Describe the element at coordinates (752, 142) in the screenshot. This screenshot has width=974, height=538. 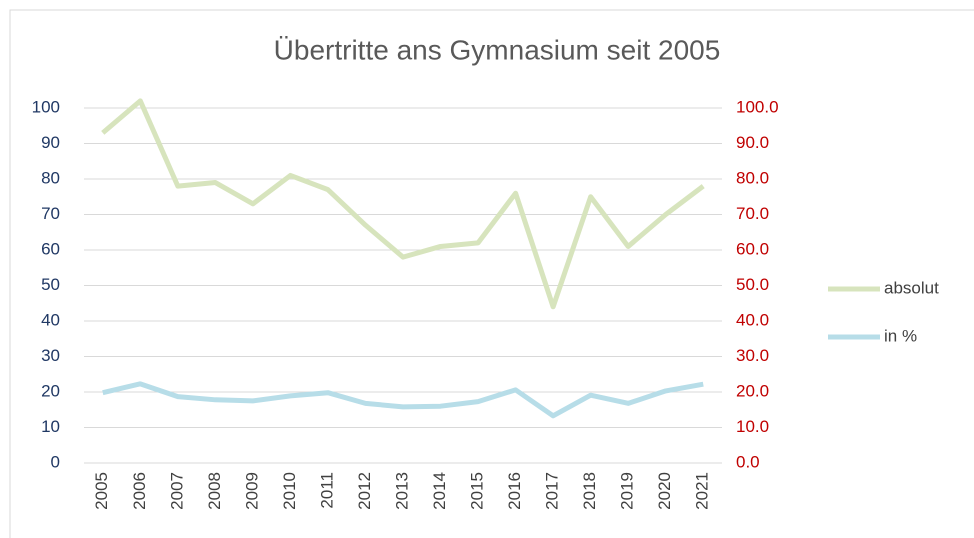
I see `y2-tick-label: 90.0` at that location.